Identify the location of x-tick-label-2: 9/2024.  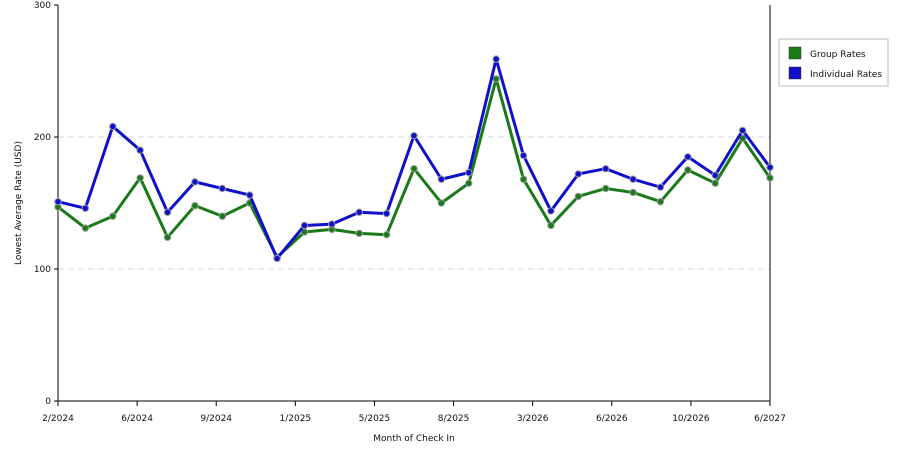
(216, 419).